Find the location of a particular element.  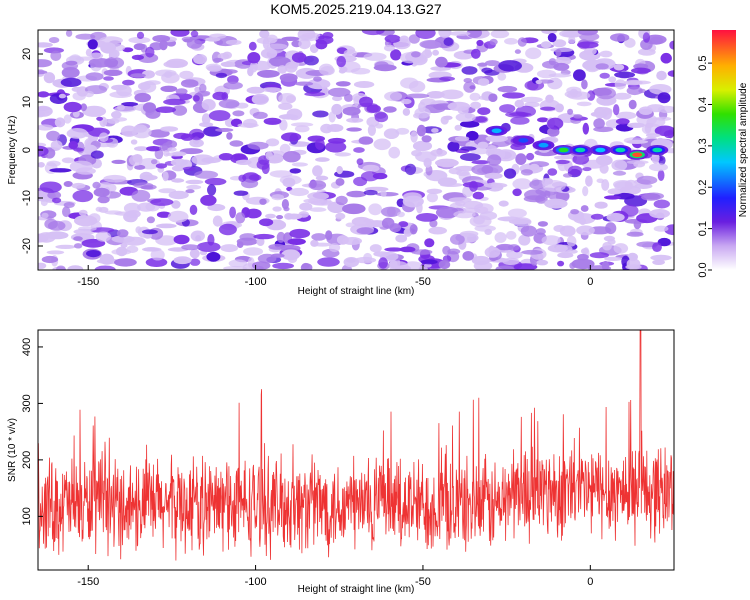

heatmap-x-ticks: -150 -100 -50 0 is located at coordinates (335, 276).